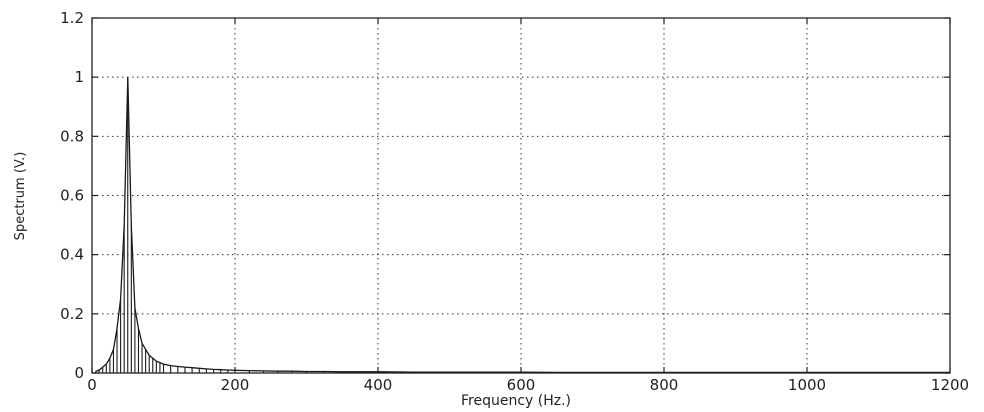 The height and width of the screenshot is (412, 984). What do you see at coordinates (72, 136) in the screenshot?
I see `y-tick-label: 0.8` at bounding box center [72, 136].